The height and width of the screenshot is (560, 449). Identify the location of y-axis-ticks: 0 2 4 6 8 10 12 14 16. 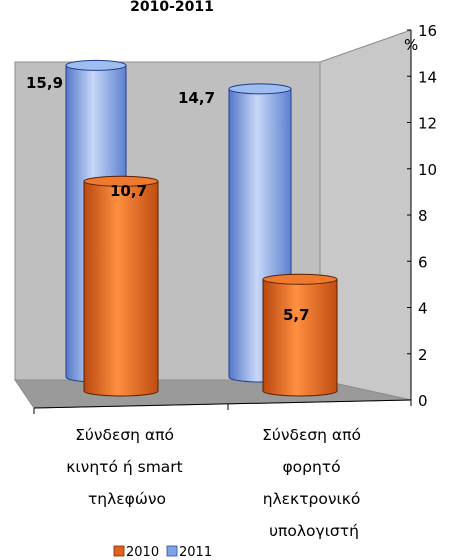
(422, 216).